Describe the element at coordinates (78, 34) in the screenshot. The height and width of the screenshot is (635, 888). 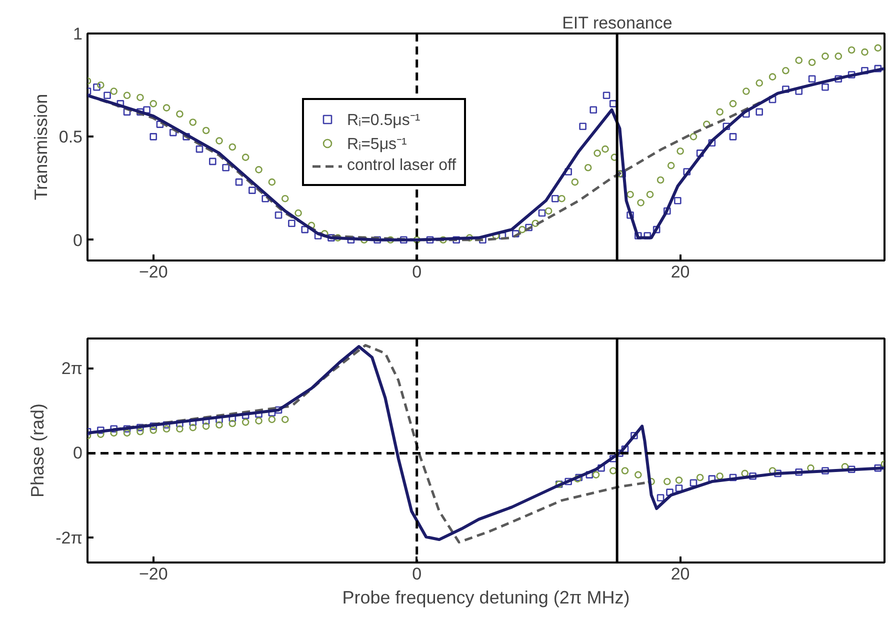
I see `y-tick-label: 1` at that location.